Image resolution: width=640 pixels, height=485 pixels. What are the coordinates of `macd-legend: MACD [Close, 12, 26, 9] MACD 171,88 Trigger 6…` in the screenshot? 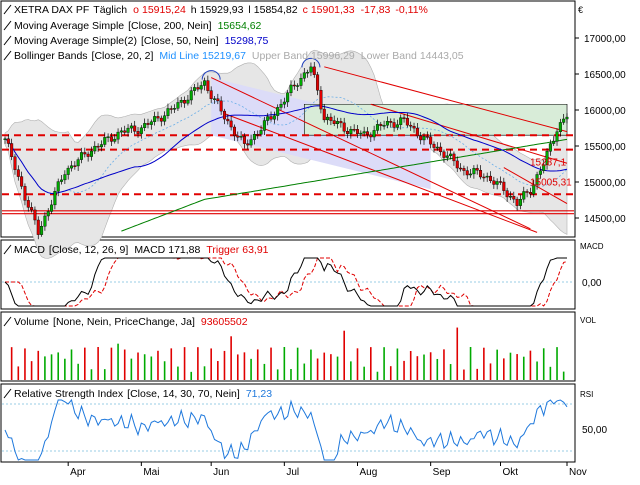 It's located at (141, 250).